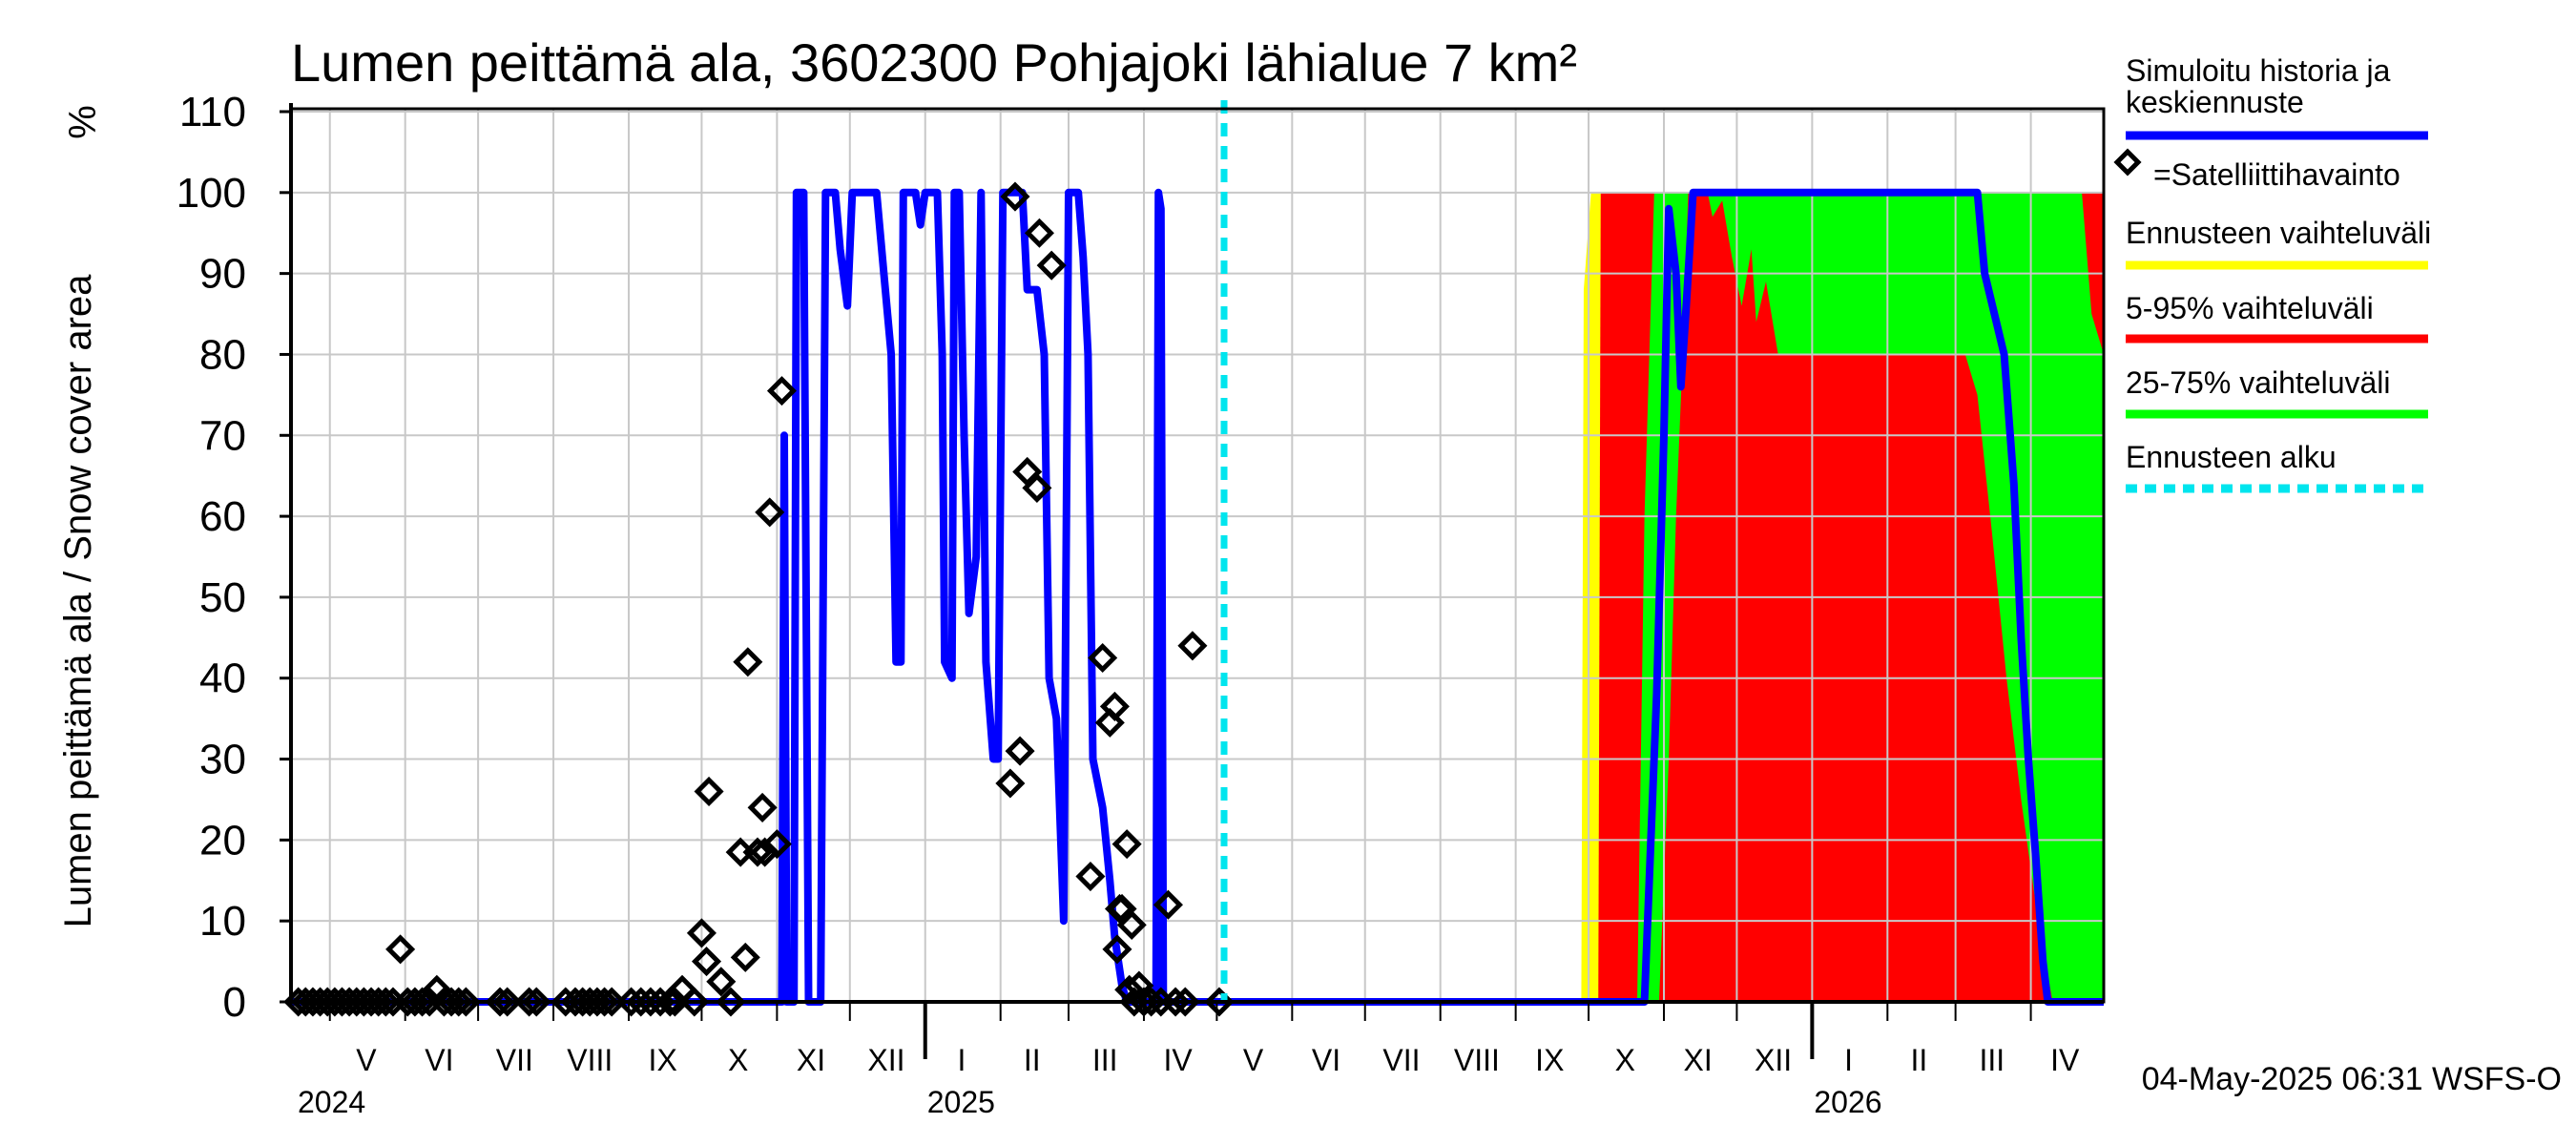 Image resolution: width=2576 pixels, height=1145 pixels. What do you see at coordinates (234, 557) in the screenshot?
I see `y-ticks: 0 10 20 30 40 50 60 70 80 90 100 110` at bounding box center [234, 557].